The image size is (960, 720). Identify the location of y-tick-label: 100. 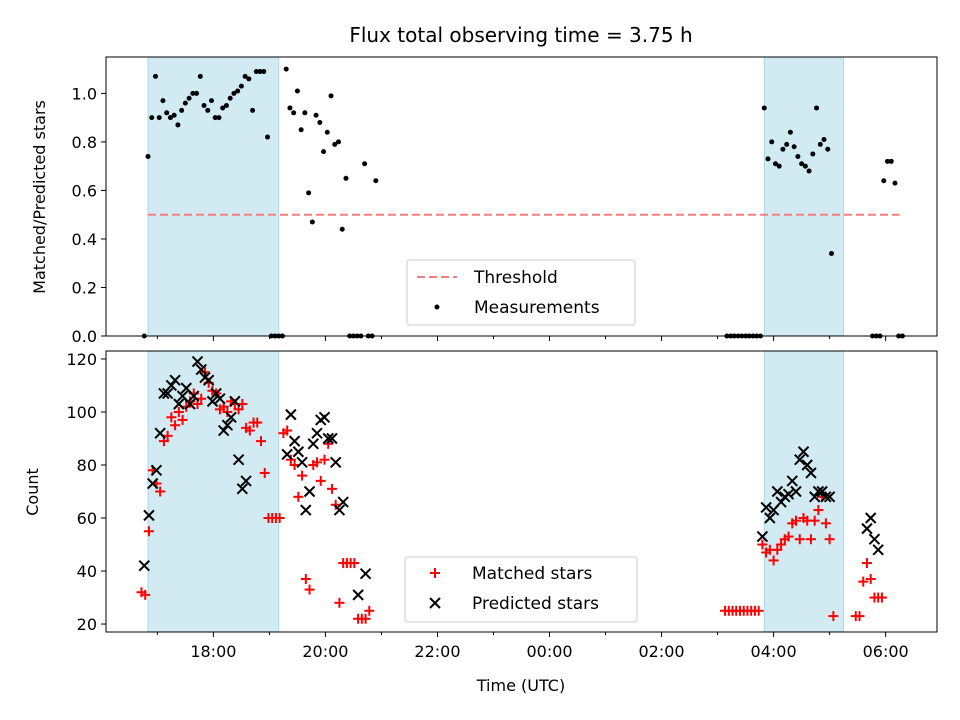
(81, 412).